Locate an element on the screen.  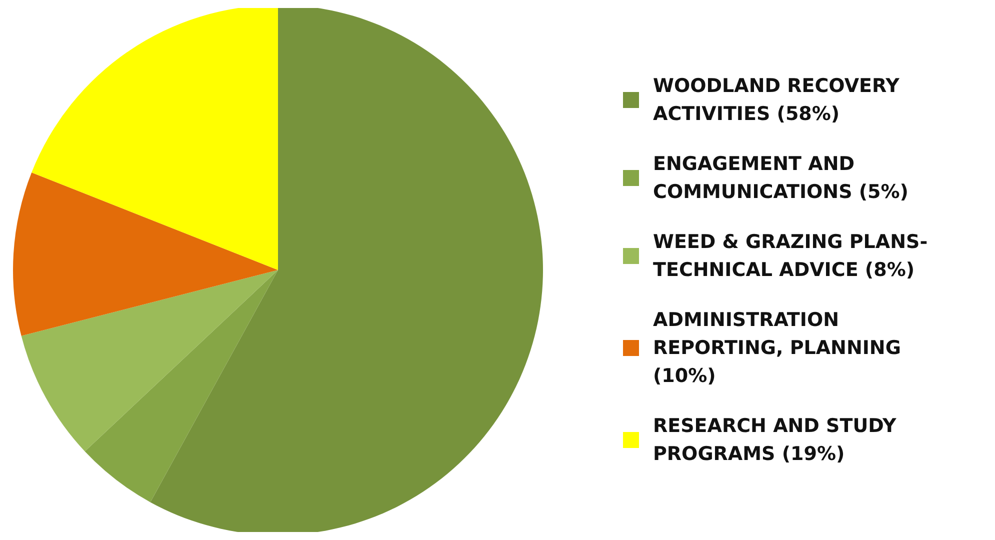
legend-label: WOODLAND RECOVERY ACTIVITIES (58%) is located at coordinates (776, 100).